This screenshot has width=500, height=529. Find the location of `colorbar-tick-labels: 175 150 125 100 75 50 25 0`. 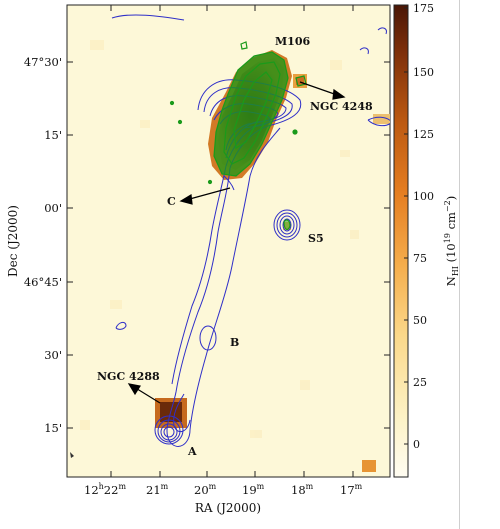

colorbar-tick-labels: 175 150 125 100 75 50 25 0 is located at coordinates (423, 226).